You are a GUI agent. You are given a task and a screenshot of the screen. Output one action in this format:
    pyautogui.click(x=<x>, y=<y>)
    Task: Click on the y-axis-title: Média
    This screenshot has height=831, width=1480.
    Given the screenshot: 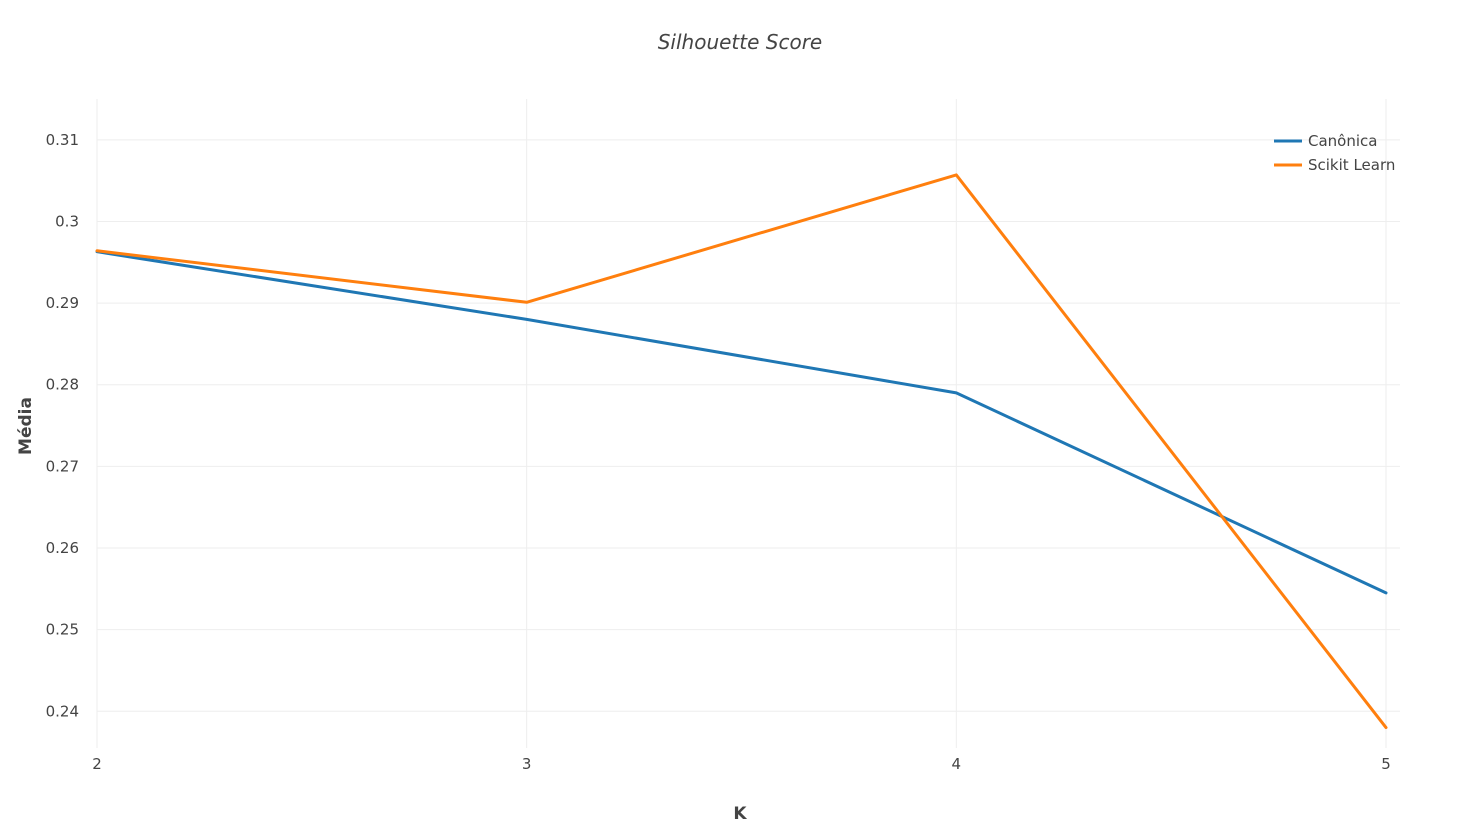 What is the action you would take?
    pyautogui.click(x=26, y=426)
    